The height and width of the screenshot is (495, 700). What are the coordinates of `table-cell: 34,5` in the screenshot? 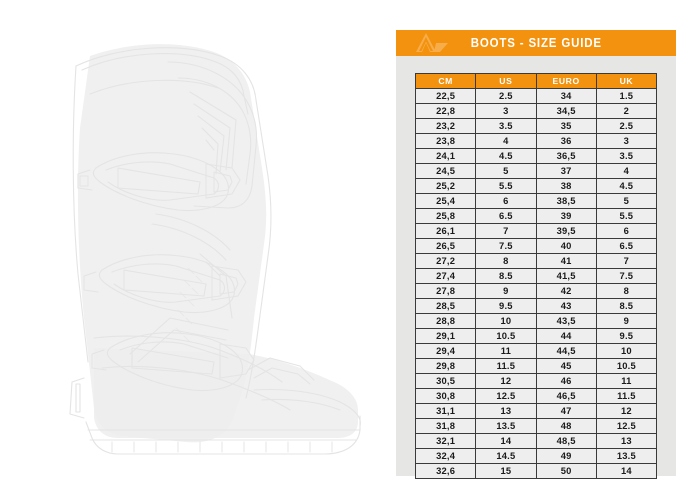 It's located at (566, 111).